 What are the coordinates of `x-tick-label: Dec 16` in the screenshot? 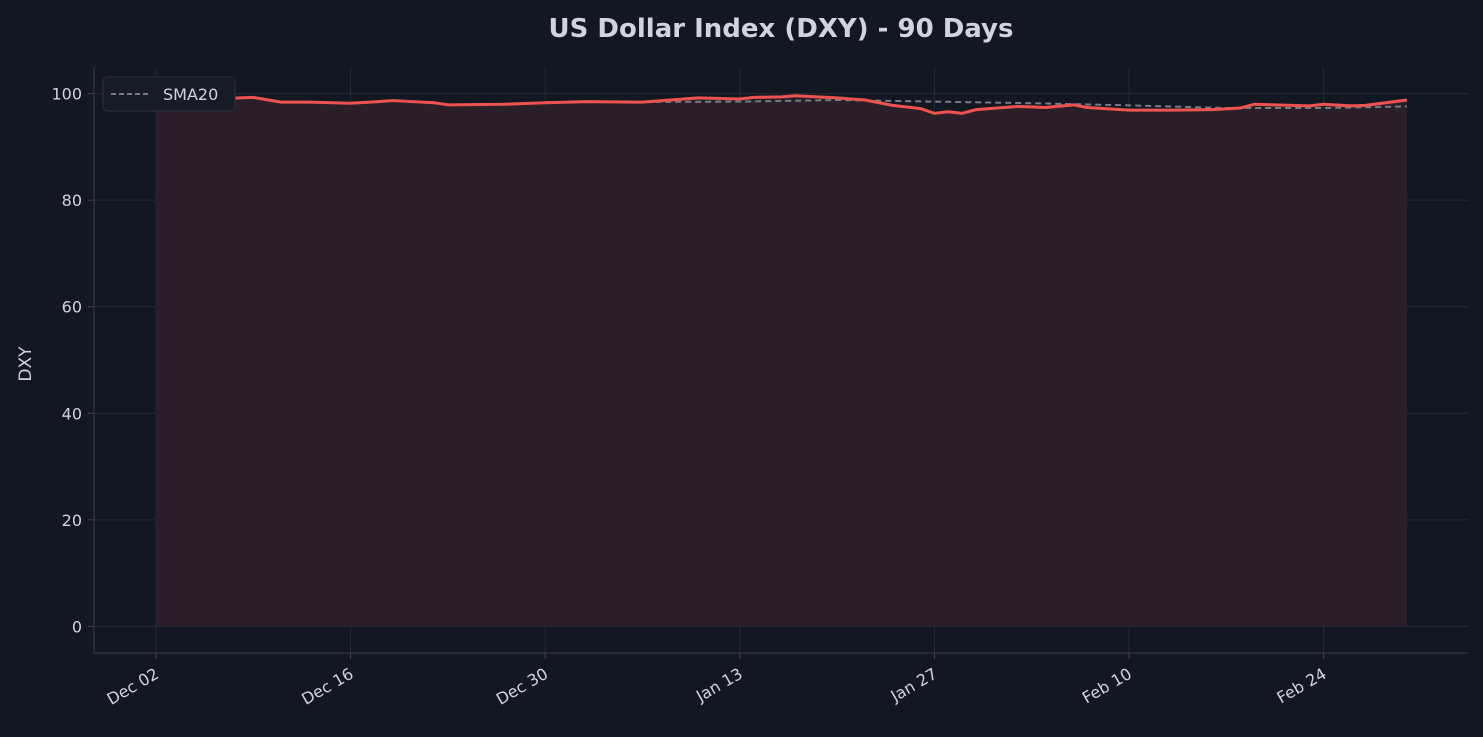 It's located at (327, 686).